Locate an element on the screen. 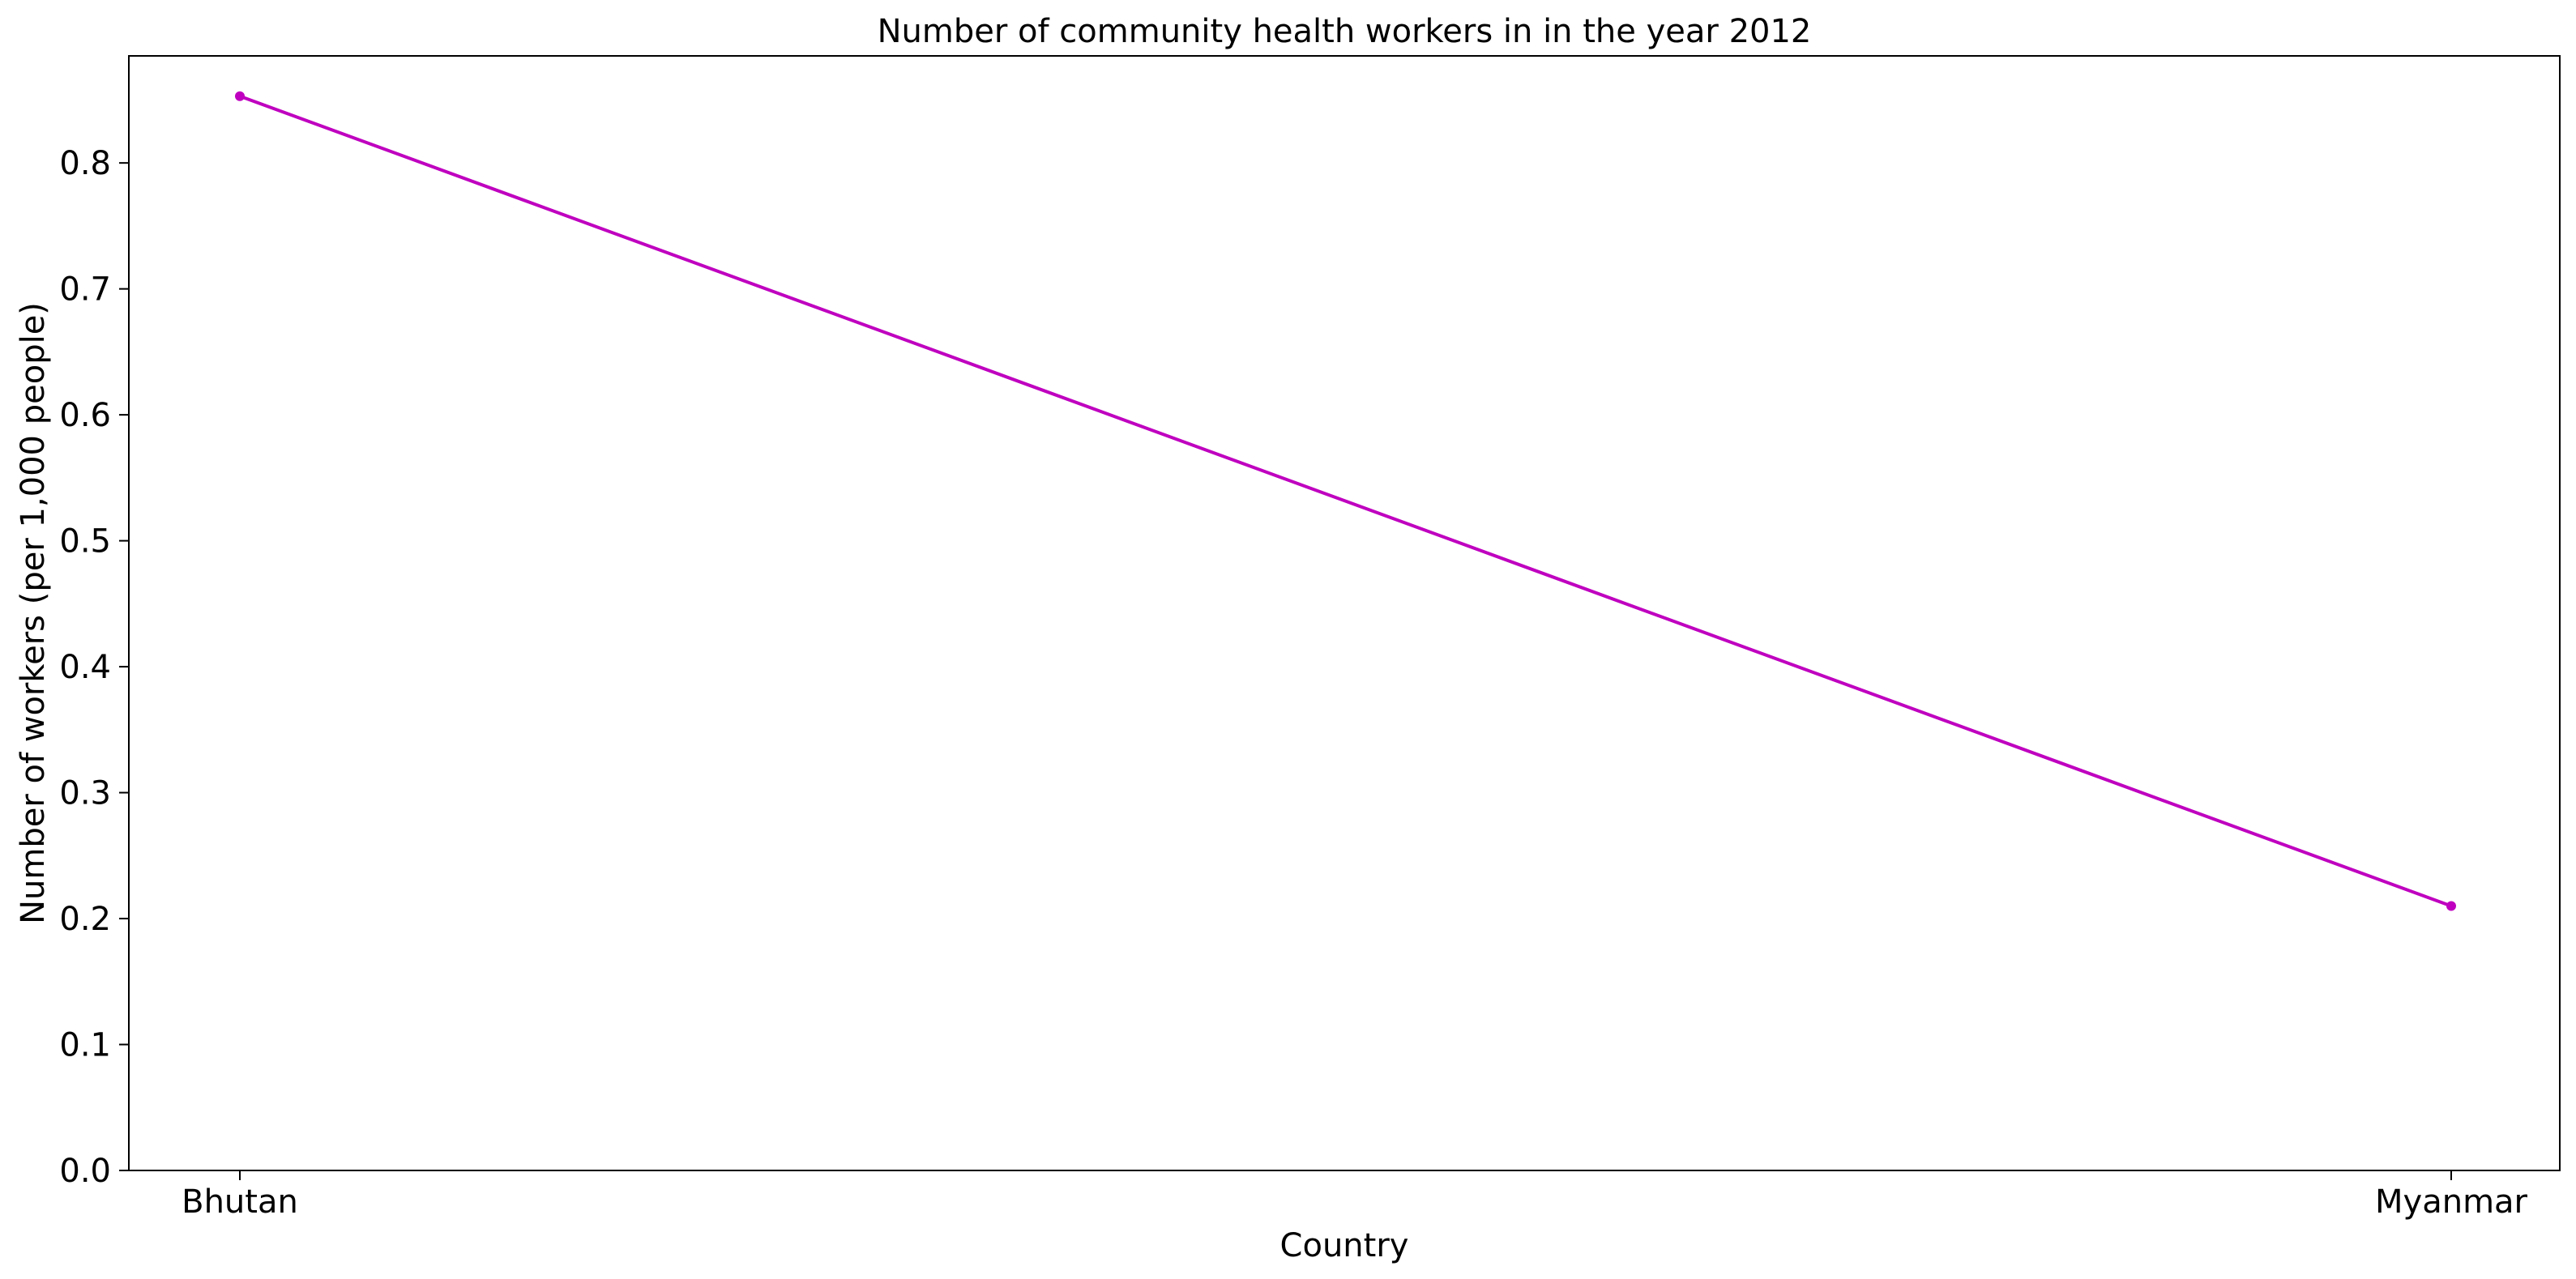 This screenshot has height=1279, width=2576. y-axis-ticks: 0.0 0.1 0.2 0.3 0.4 0.5 0.6 0.7 0.8 is located at coordinates (94, 667).